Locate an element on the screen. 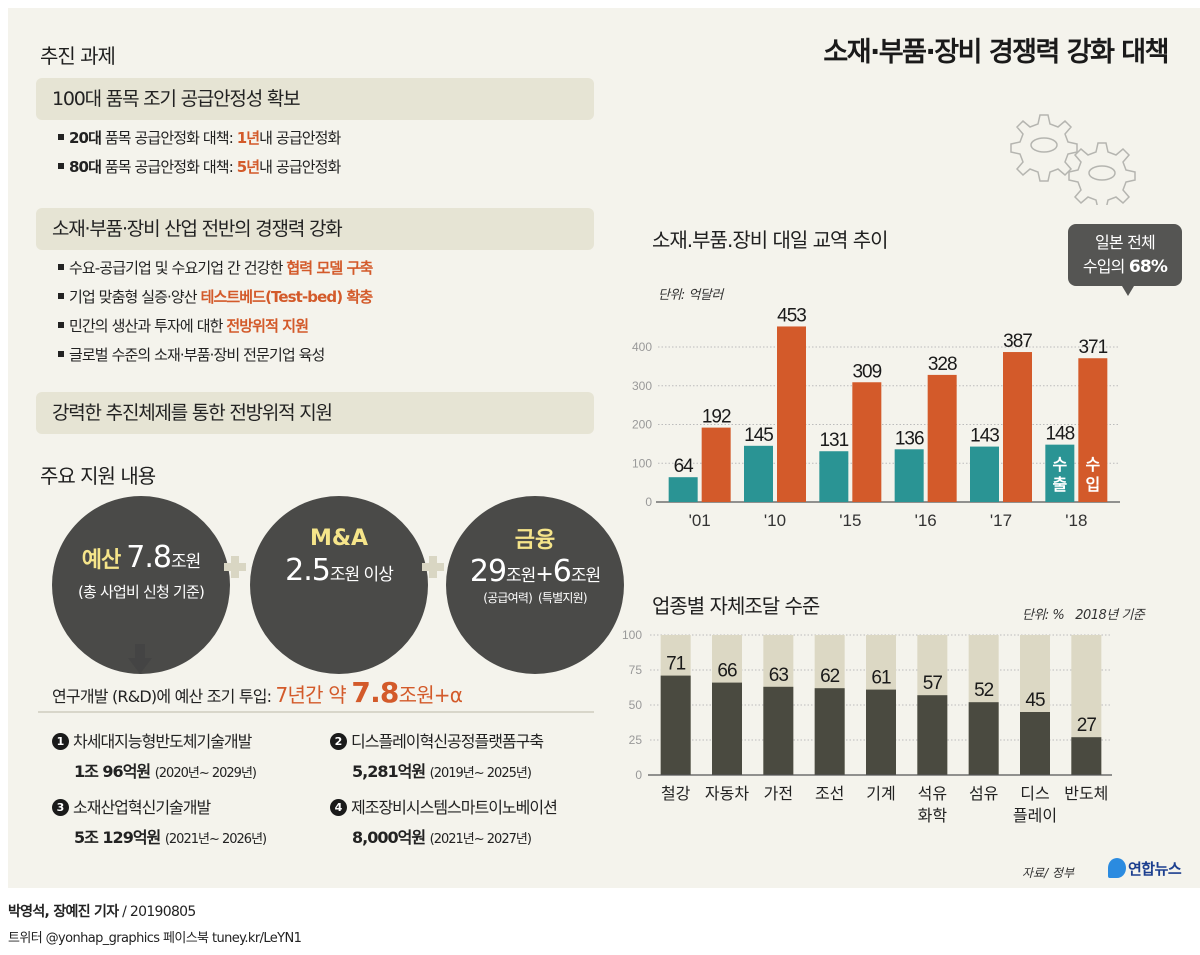 This screenshot has height=955, width=1200. bullet-item: 민간의 생산과 투자에 대한 전방위적 지원 is located at coordinates (215, 326).